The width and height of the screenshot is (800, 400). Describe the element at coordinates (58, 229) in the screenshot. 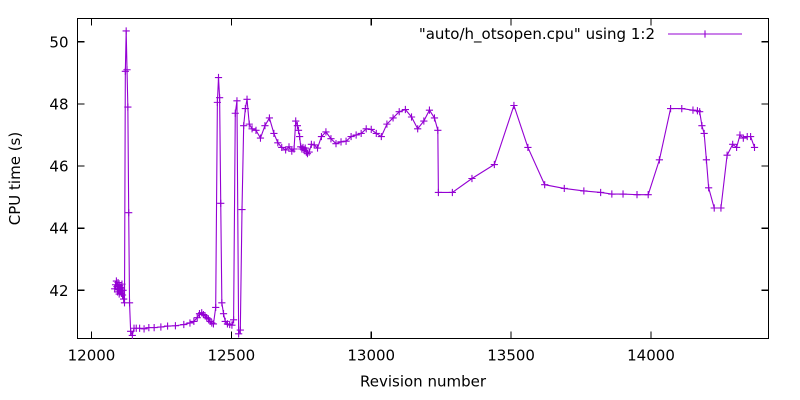

I see `y-tick-label: 44` at that location.